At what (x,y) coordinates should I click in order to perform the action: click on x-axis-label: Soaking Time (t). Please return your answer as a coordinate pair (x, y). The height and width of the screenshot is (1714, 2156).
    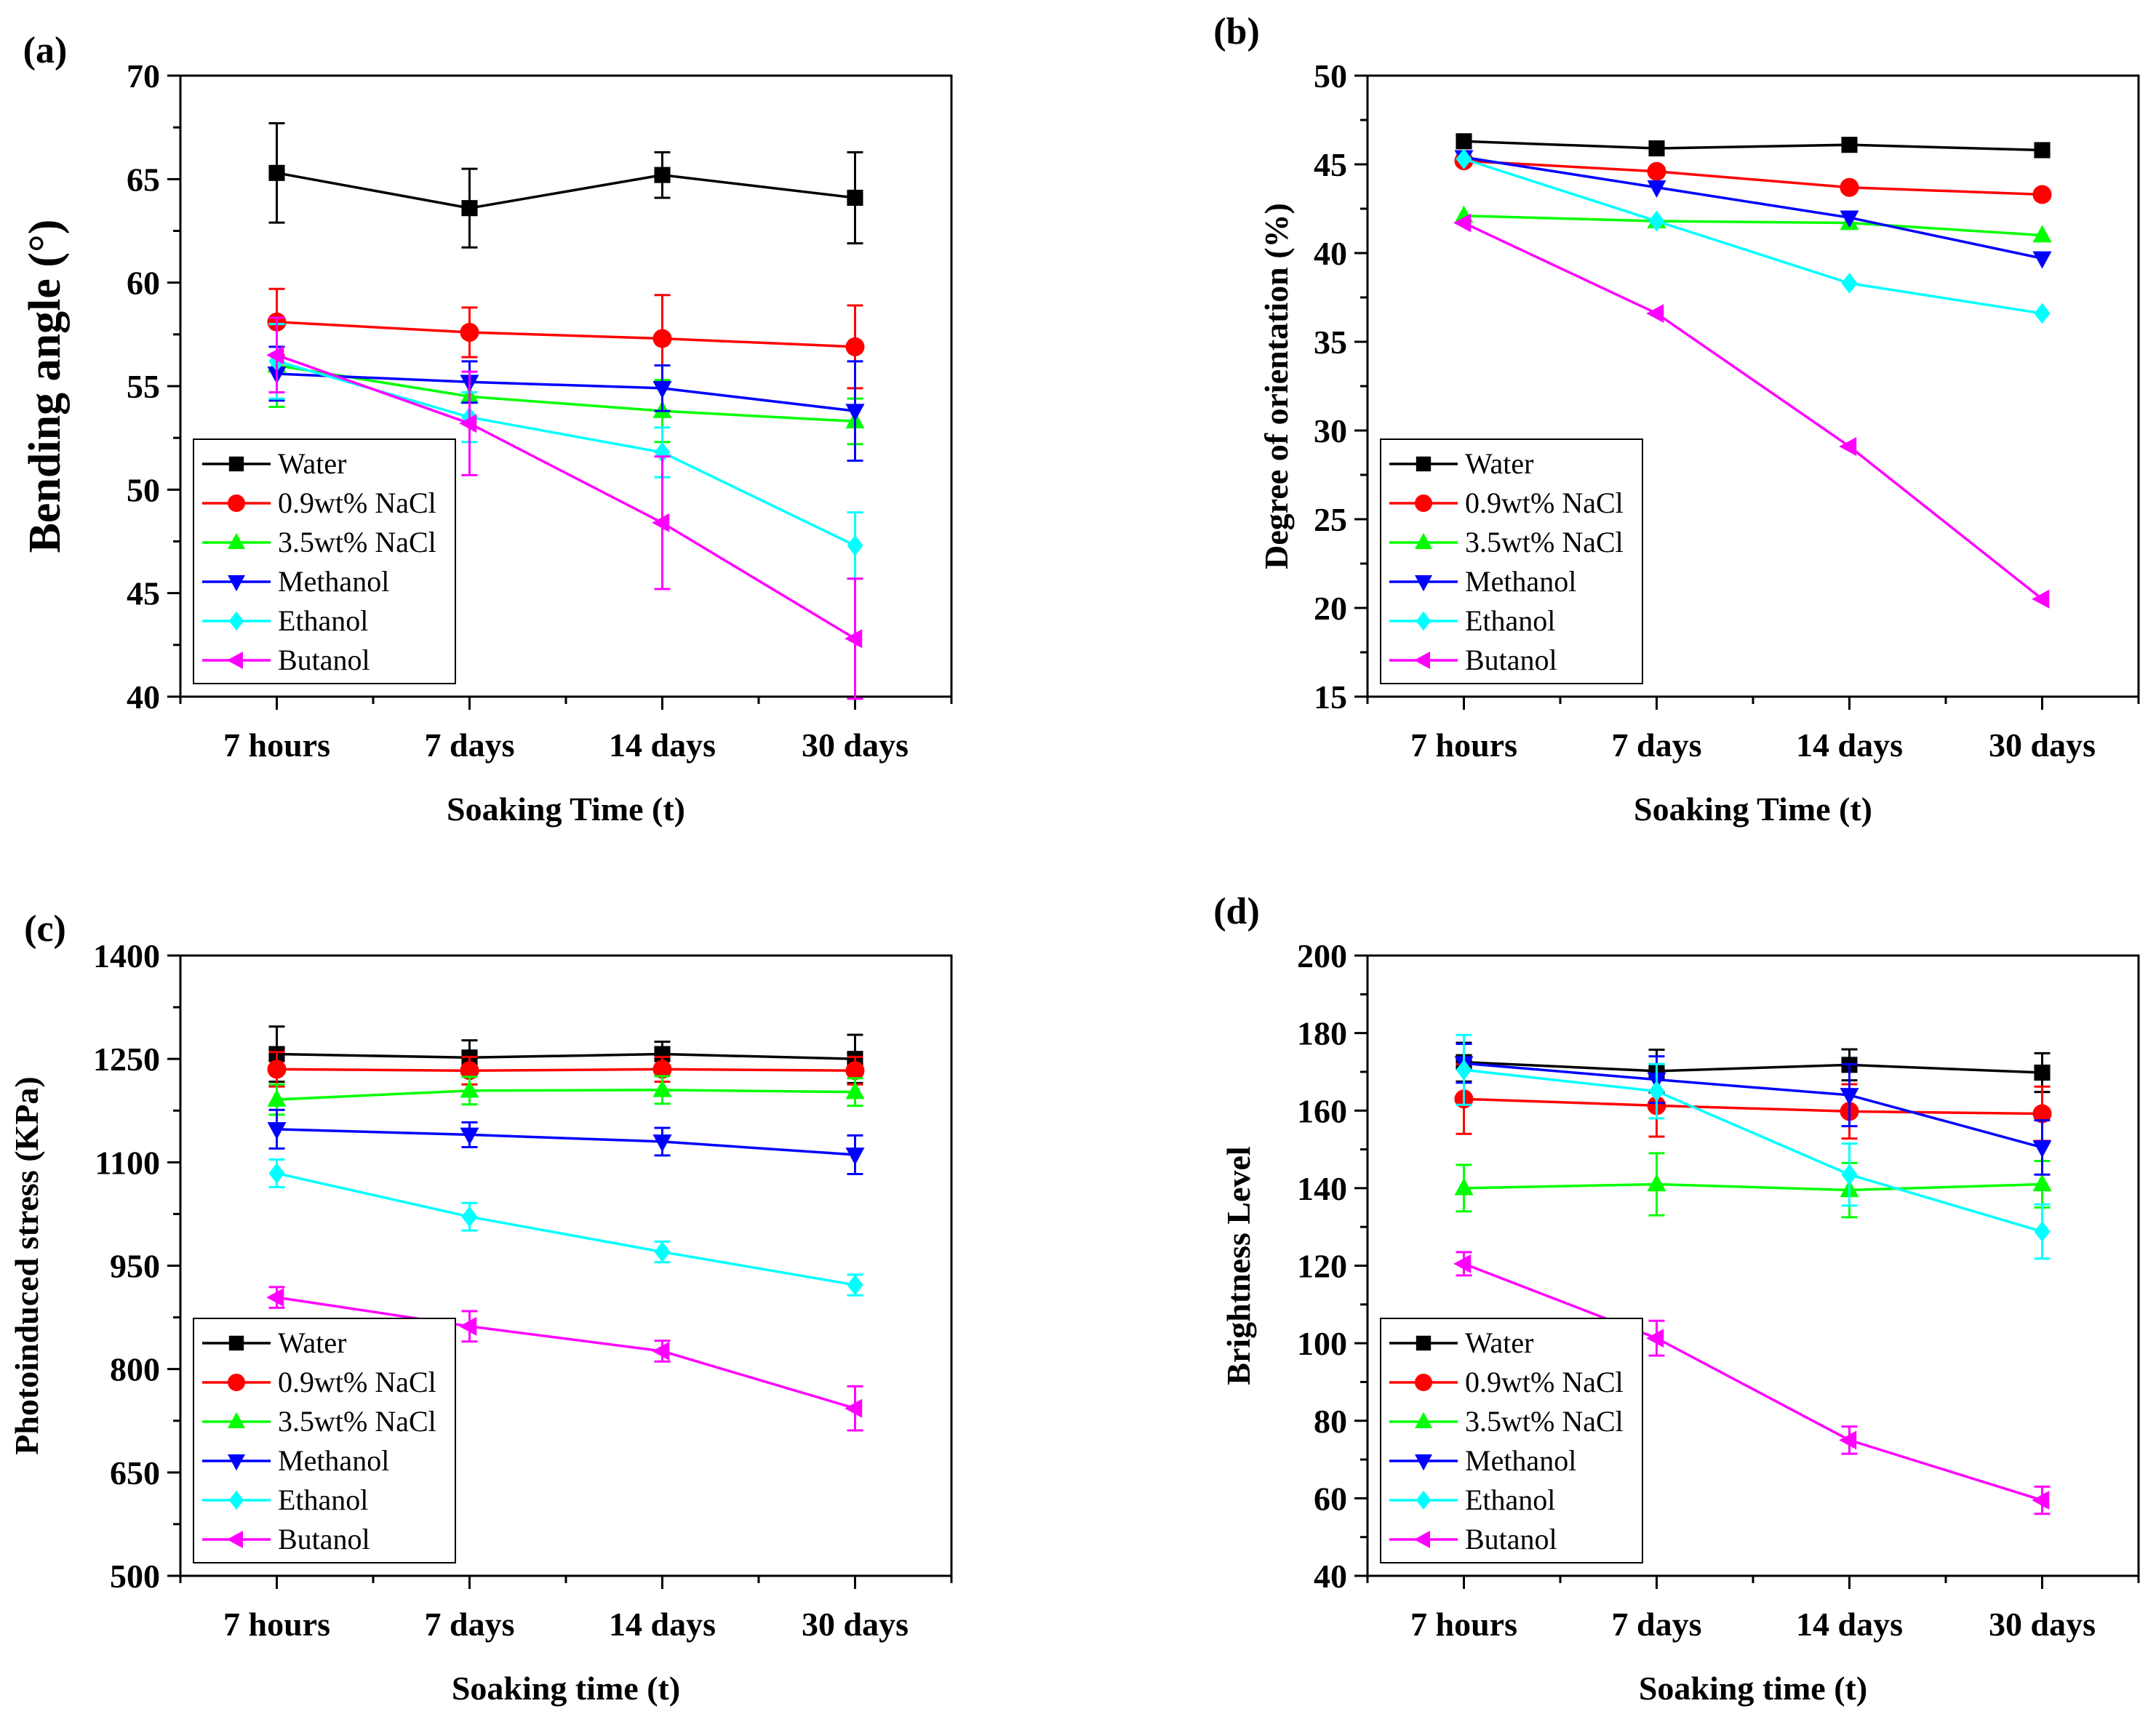
    Looking at the image, I should click on (566, 809).